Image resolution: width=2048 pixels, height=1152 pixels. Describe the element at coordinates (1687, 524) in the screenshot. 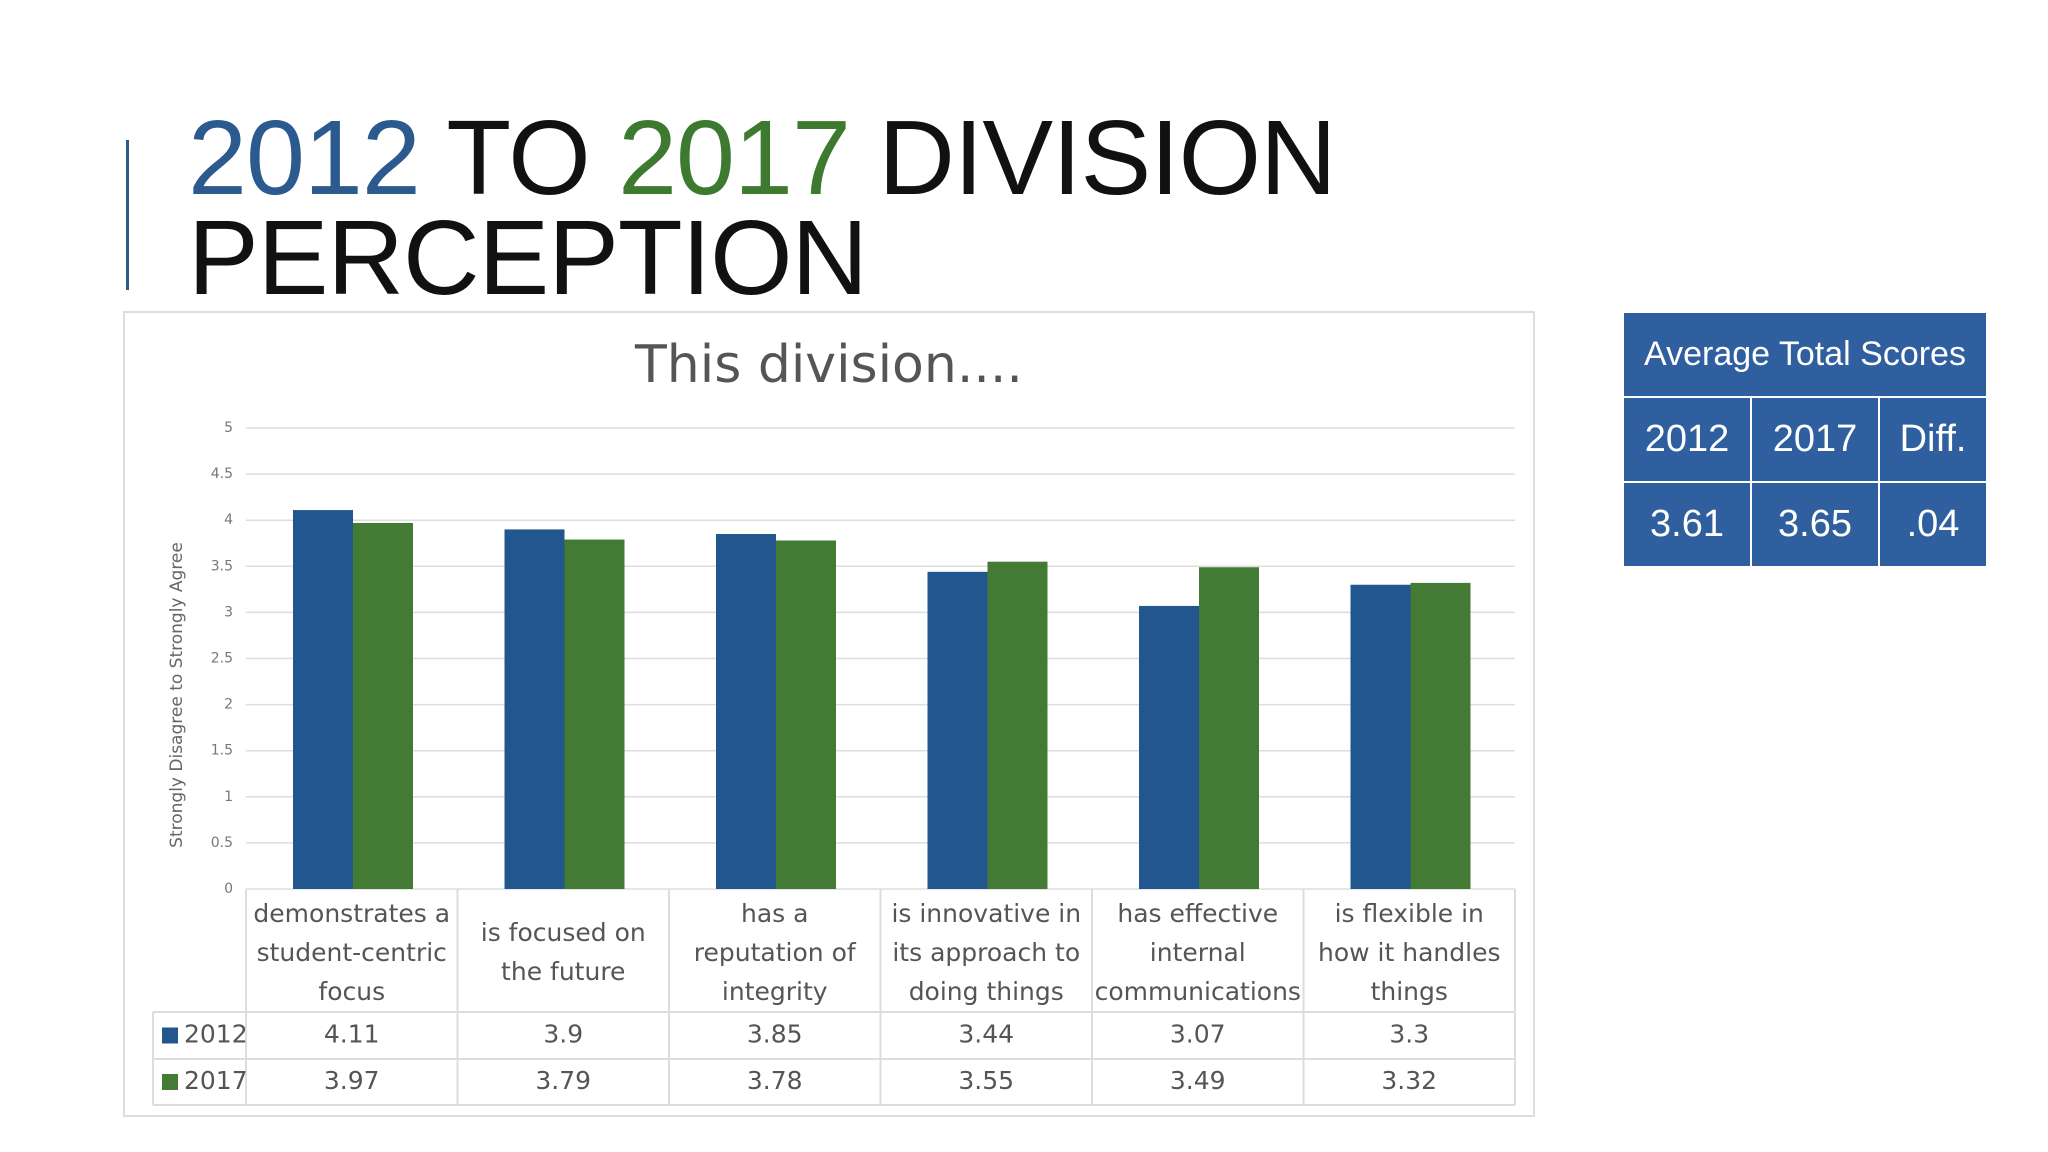

I see `side-table-cell: 3.61` at that location.